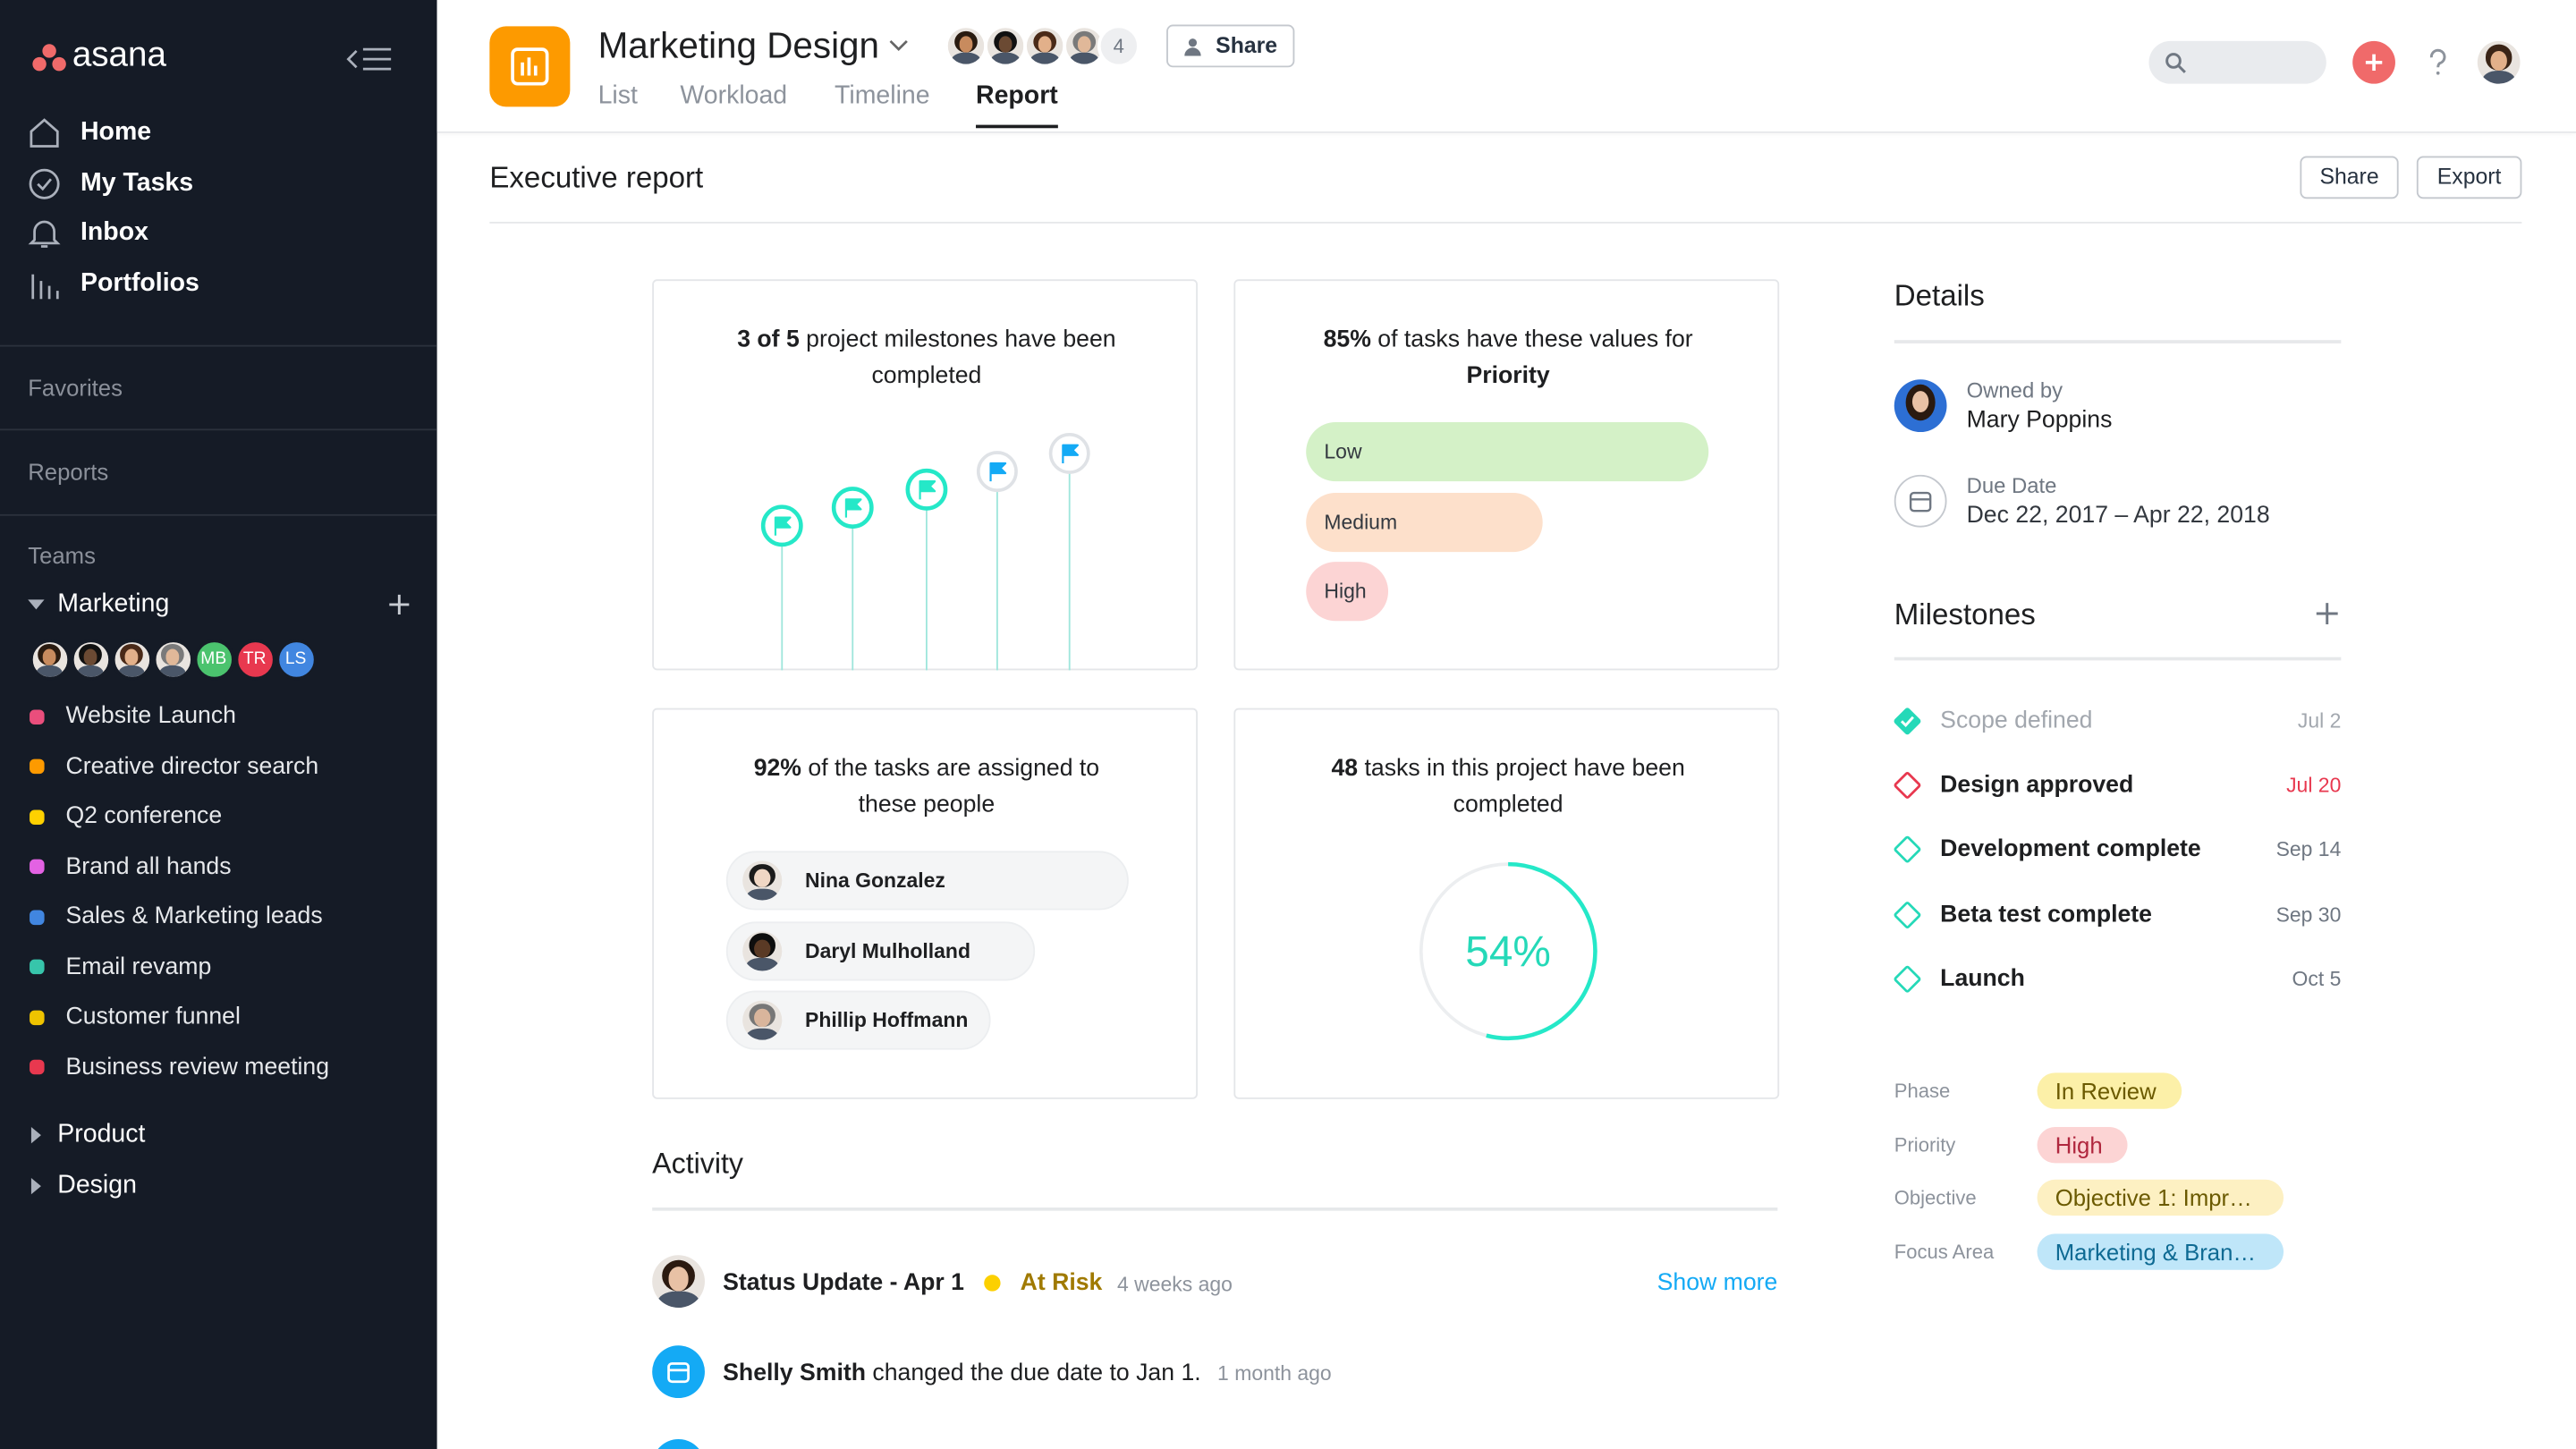  I want to click on question-mark, so click(2437, 58).